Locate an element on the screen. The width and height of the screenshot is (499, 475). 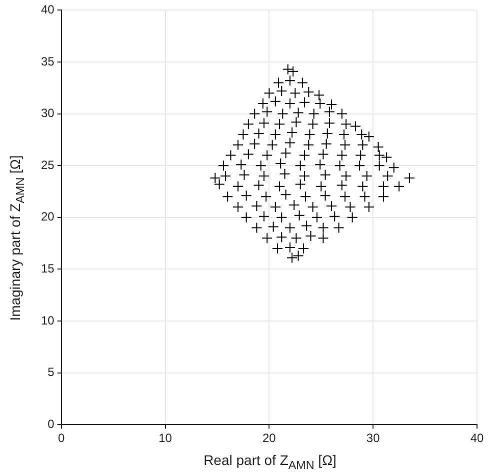
y-tick-label: 15 is located at coordinates (47, 269).